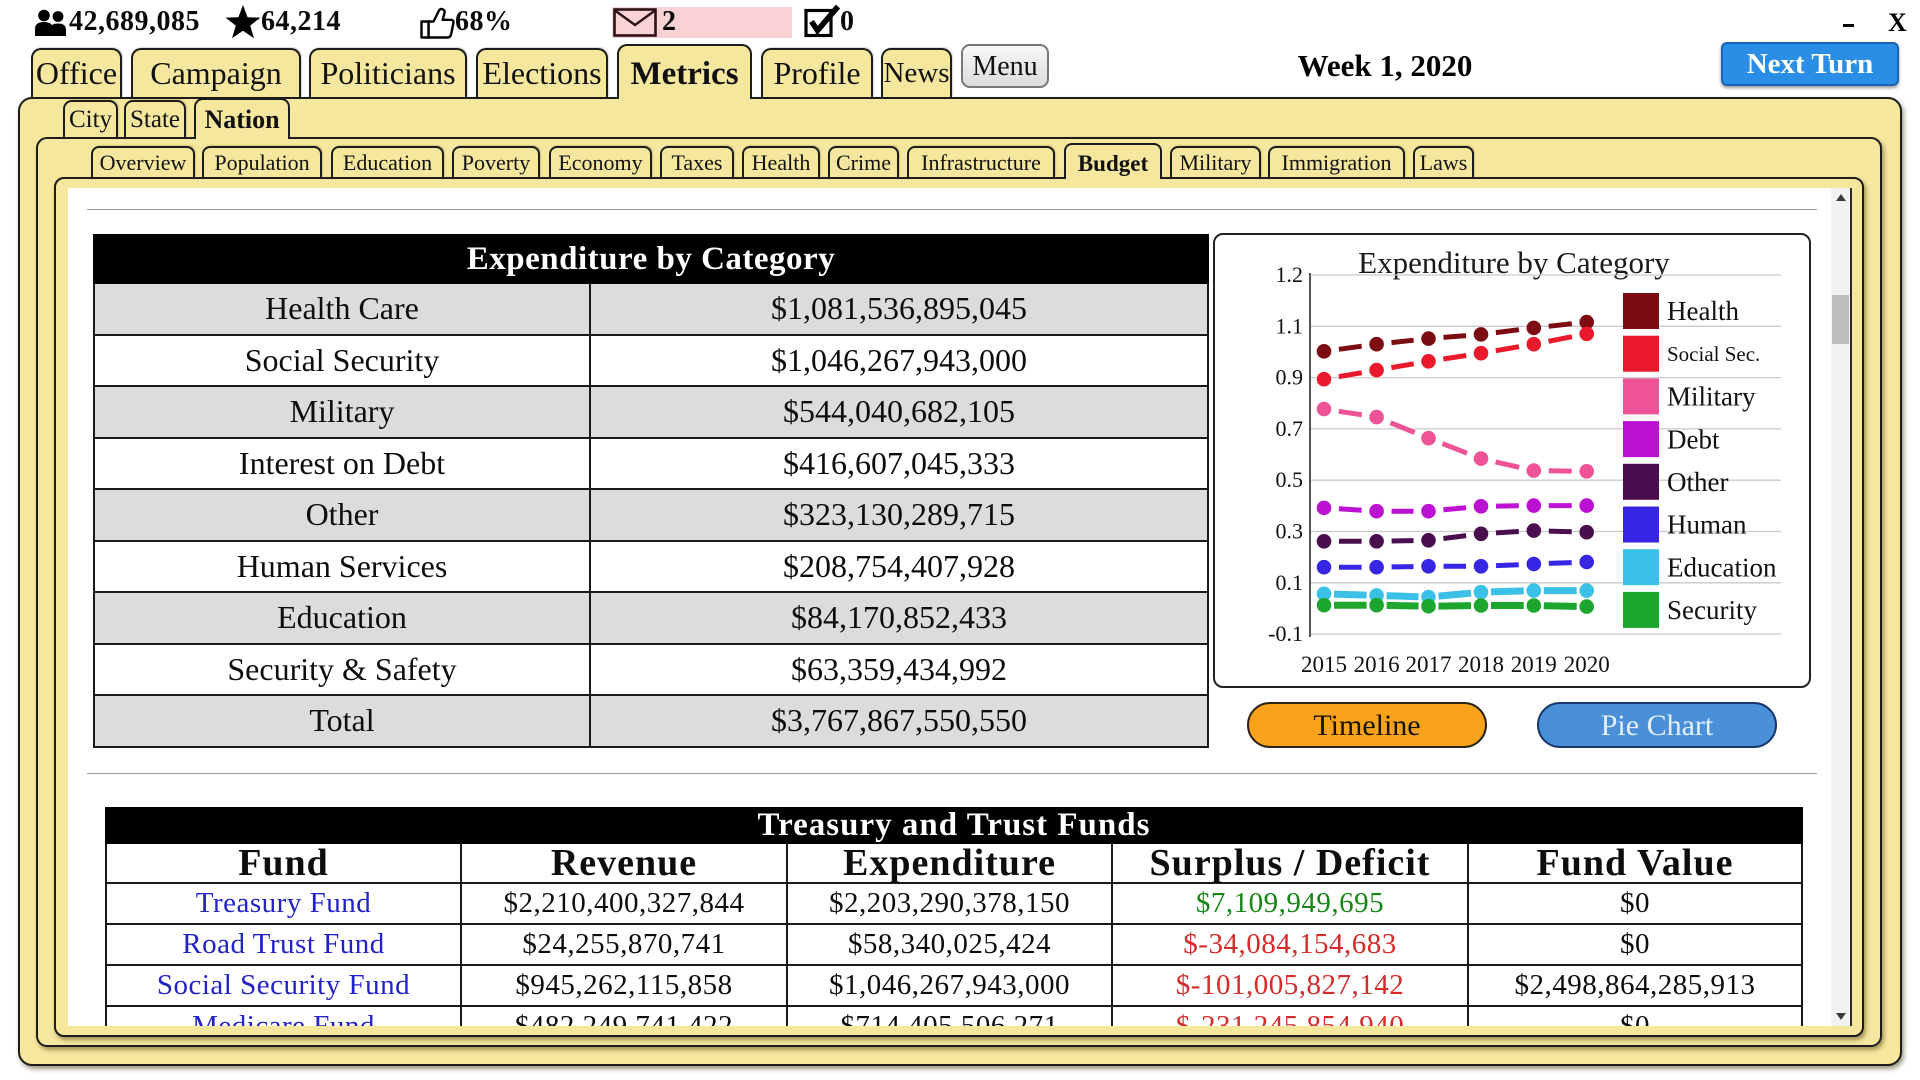 Image resolution: width=1920 pixels, height=1080 pixels. Describe the element at coordinates (1429, 664) in the screenshot. I see `svg-text: 2017` at that location.